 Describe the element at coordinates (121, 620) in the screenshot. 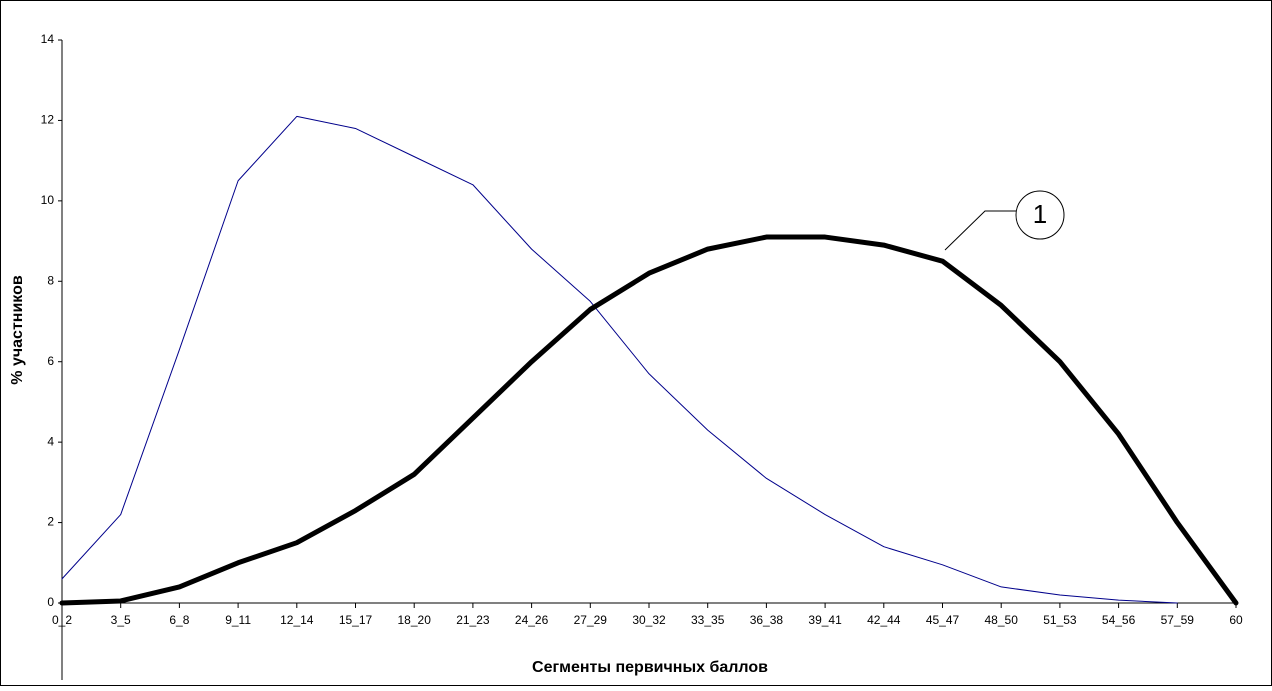

I see `x-tick-label: 3_5` at that location.